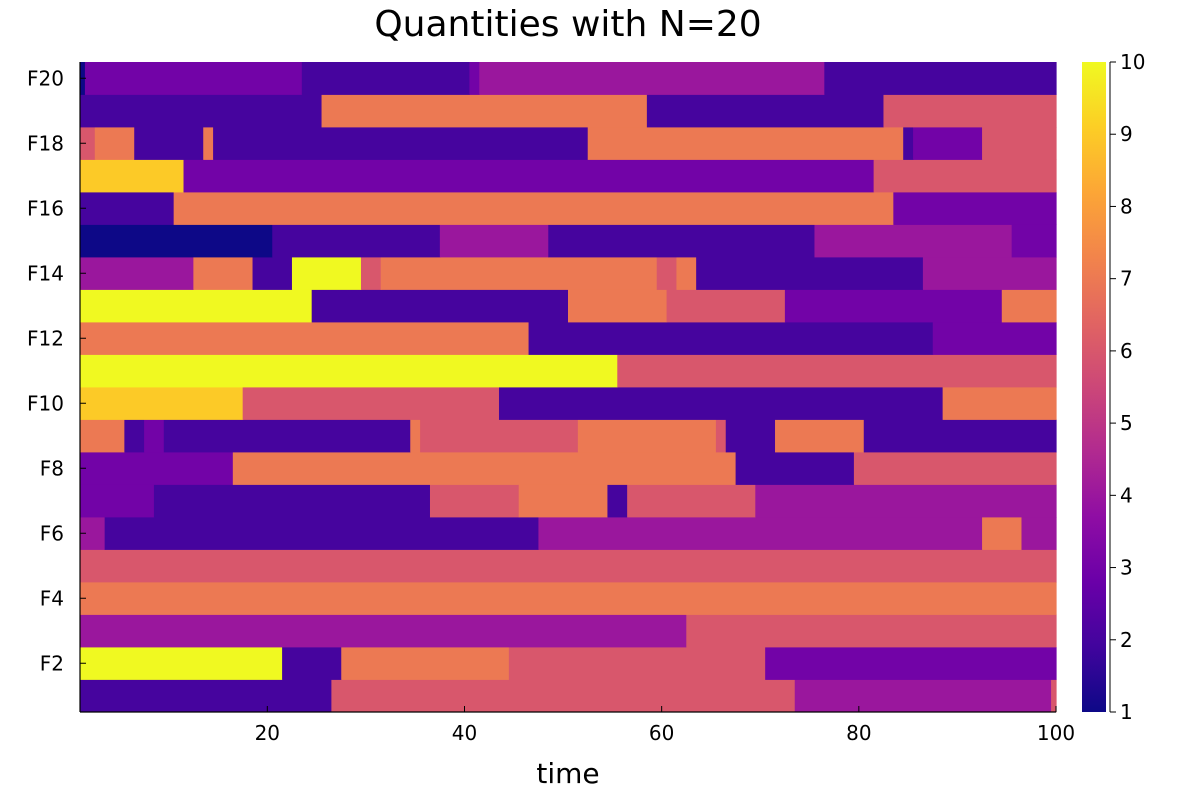 The image size is (1200, 800). I want to click on x-axis-label: time, so click(567, 773).